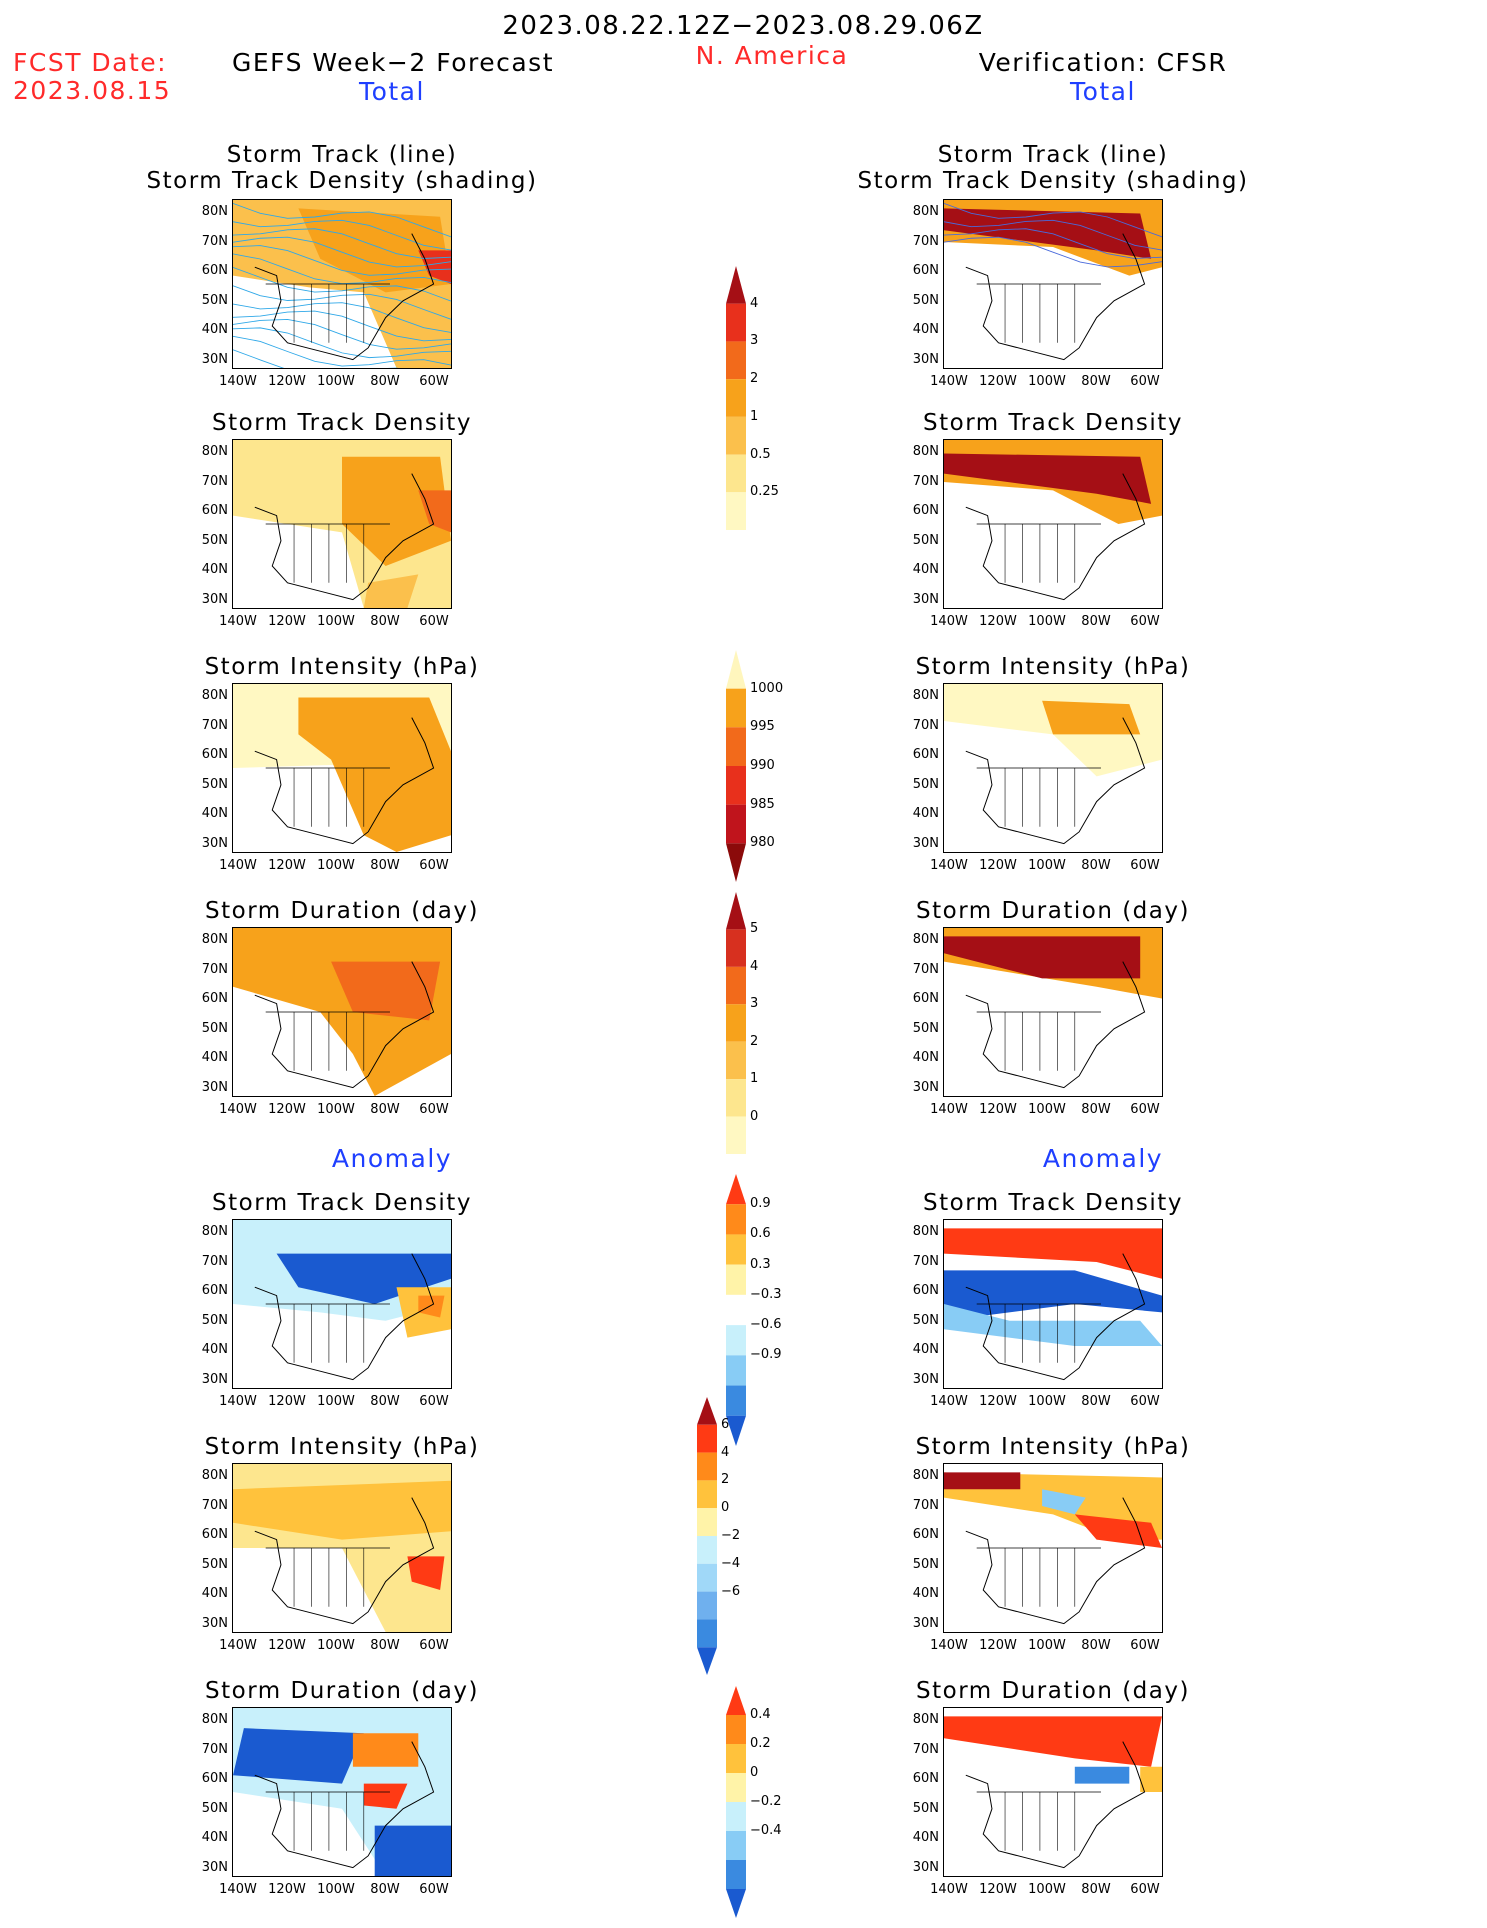 The height and width of the screenshot is (1928, 1487). What do you see at coordinates (760, 454) in the screenshot?
I see `colorbar-label: 0.5` at bounding box center [760, 454].